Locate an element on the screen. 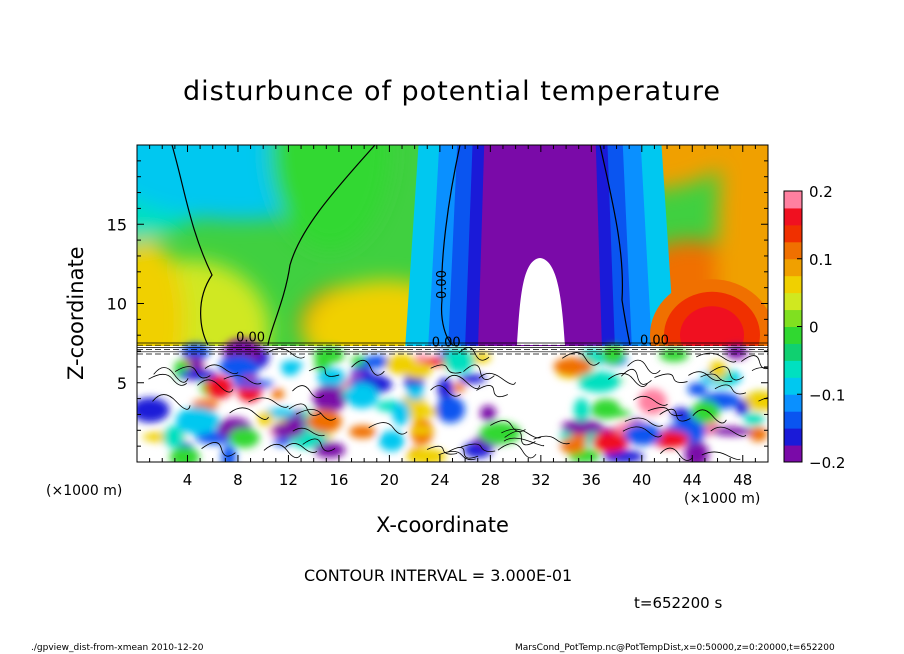 The height and width of the screenshot is (654, 904). colorbar-tick-label: −0.2 is located at coordinates (827, 463).